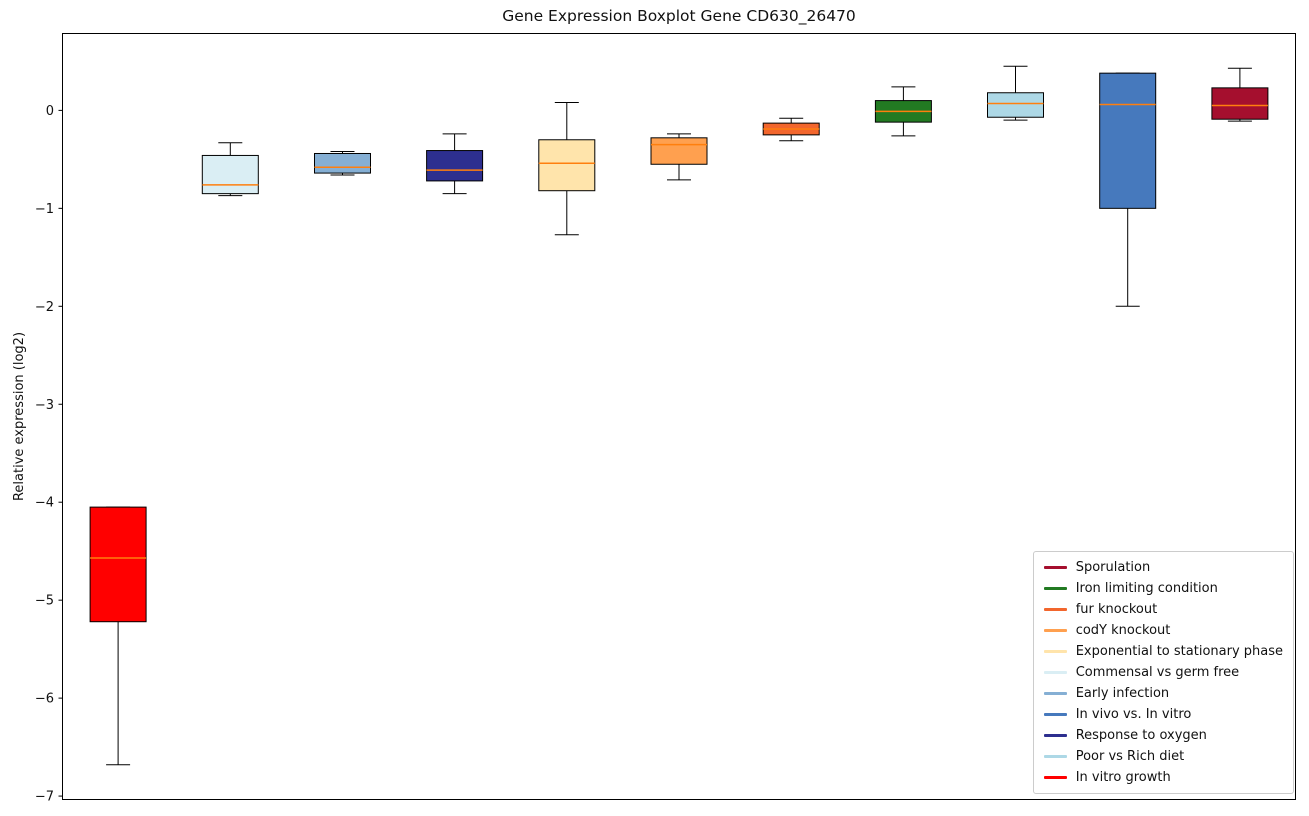 Image resolution: width=1309 pixels, height=816 pixels. Describe the element at coordinates (50, 111) in the screenshot. I see `y-tick-label: 0` at that location.